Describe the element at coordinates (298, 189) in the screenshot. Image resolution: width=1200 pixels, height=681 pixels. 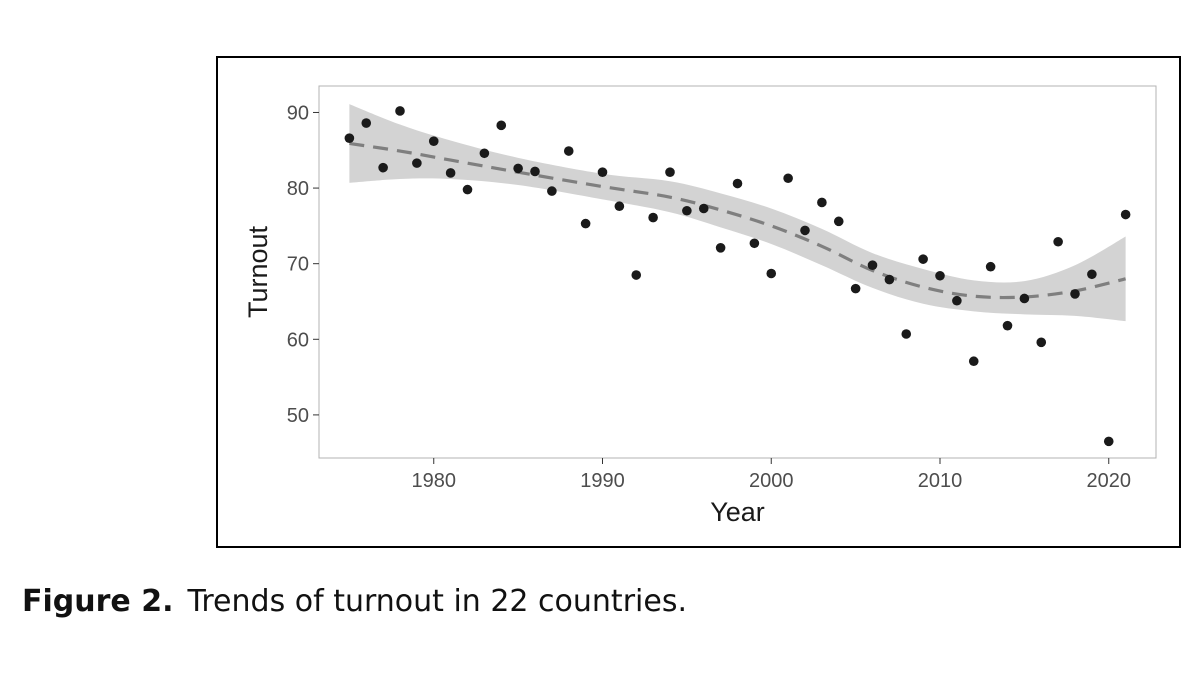
I see `y-tick-label: 80` at that location.